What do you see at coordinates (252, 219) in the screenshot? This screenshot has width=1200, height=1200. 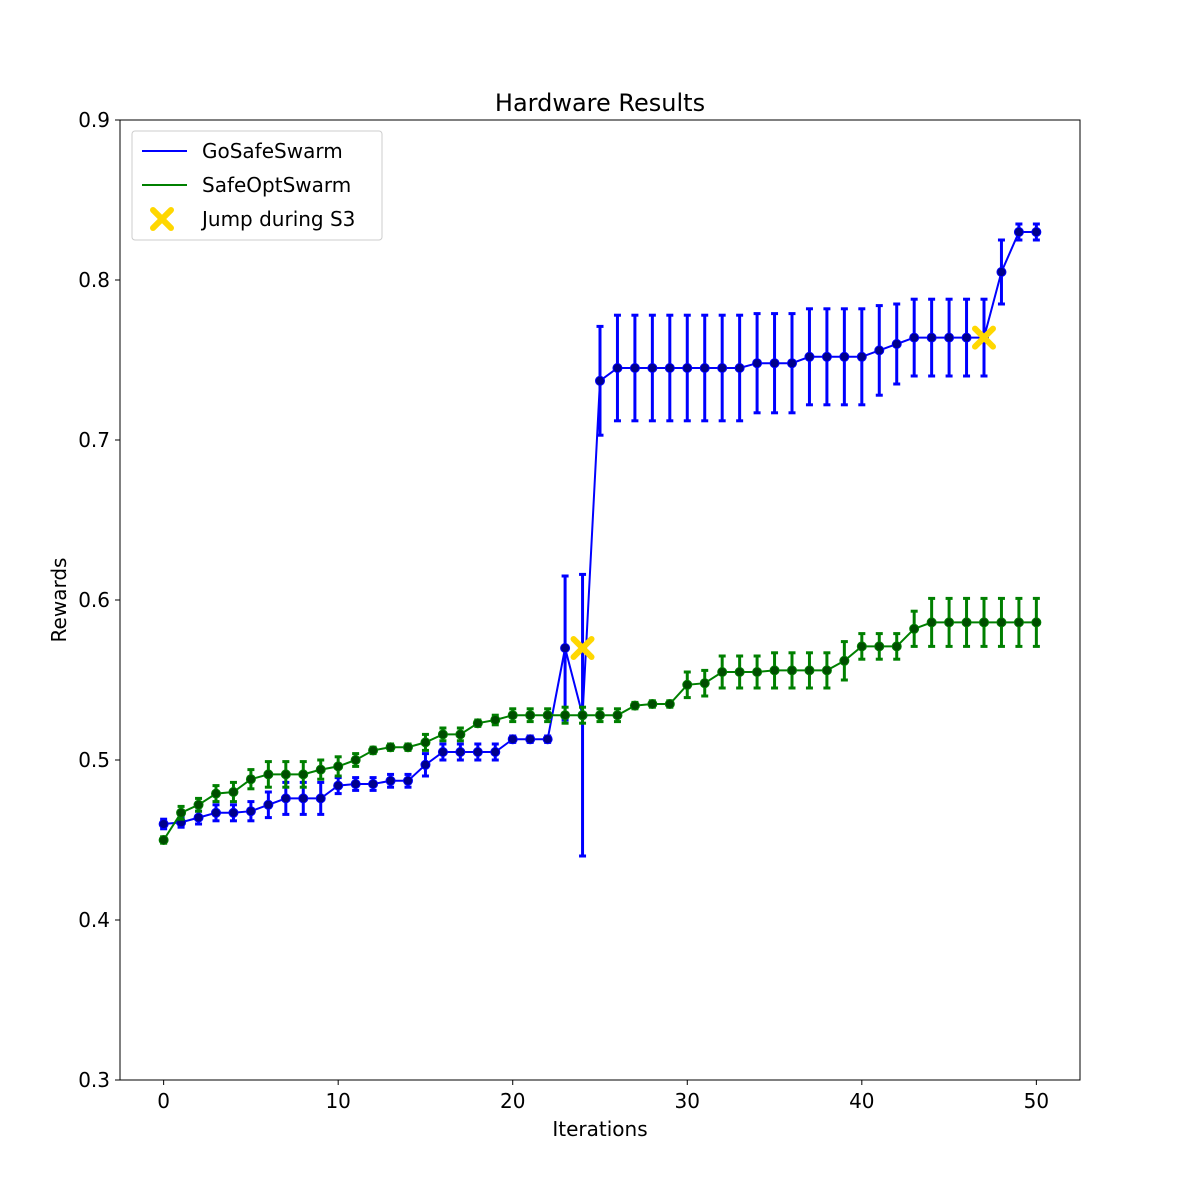 I see `legend-entry: Jump during S3` at bounding box center [252, 219].